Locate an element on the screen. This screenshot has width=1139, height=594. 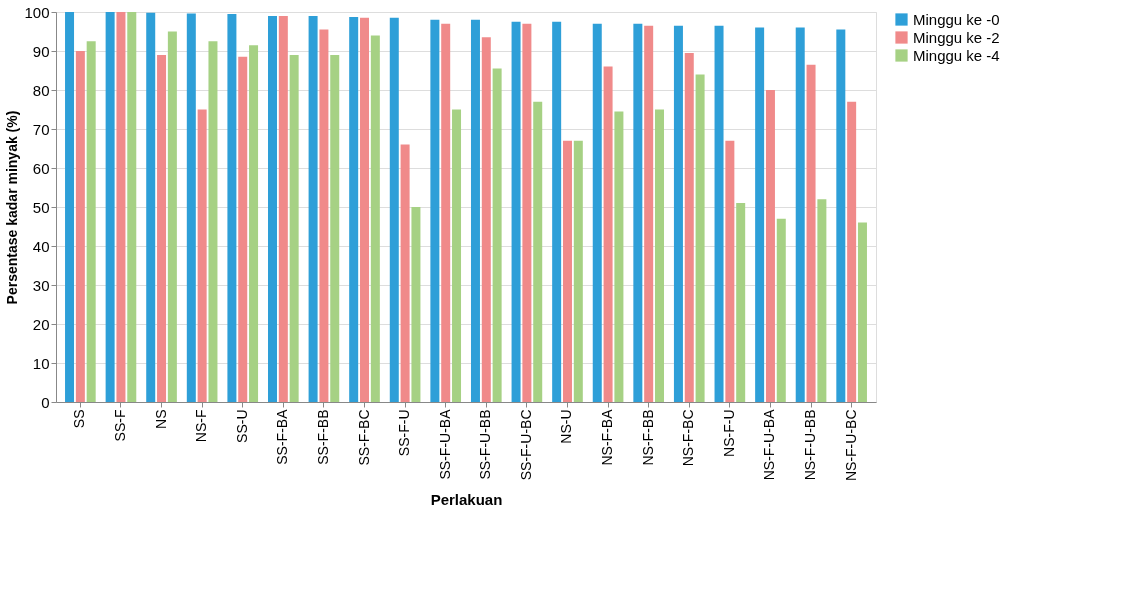
y-tick-label: 0 is located at coordinates (45, 402).